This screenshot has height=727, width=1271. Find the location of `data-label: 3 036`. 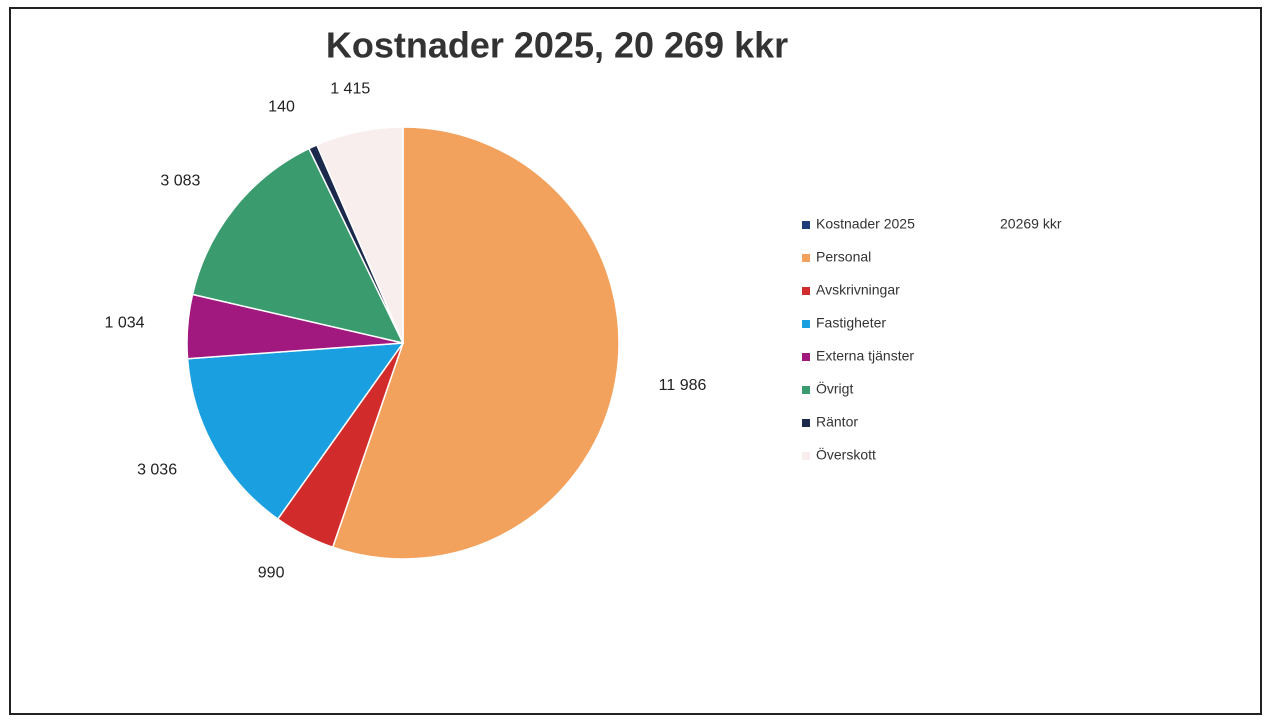

data-label: 3 036 is located at coordinates (157, 469).